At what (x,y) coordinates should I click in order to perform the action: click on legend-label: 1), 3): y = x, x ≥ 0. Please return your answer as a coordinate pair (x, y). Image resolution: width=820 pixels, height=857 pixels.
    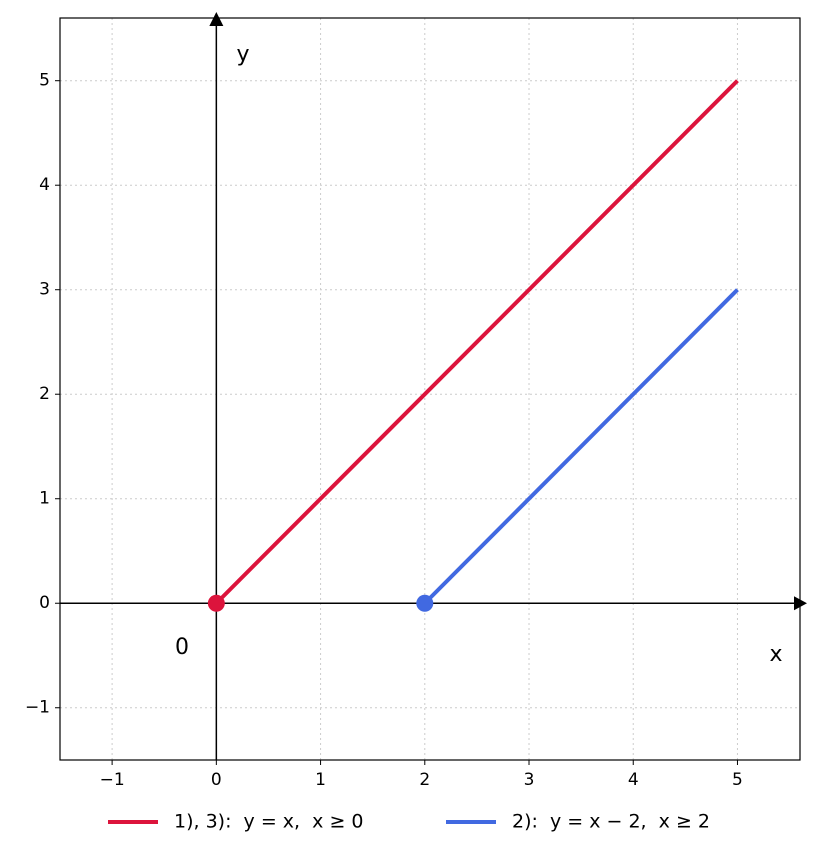
    Looking at the image, I should click on (269, 822).